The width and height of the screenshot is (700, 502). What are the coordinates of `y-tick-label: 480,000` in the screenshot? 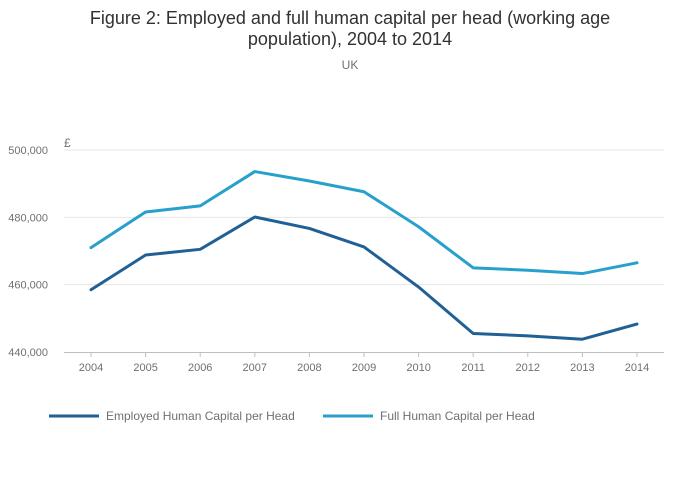 It's located at (28, 218).